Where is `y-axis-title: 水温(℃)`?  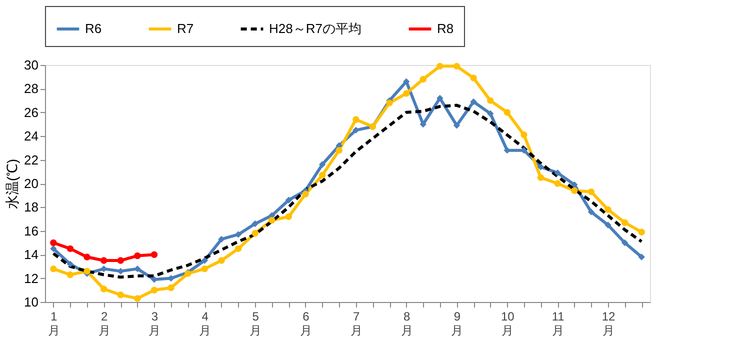
y-axis-title: 水温(℃) is located at coordinates (12, 184).